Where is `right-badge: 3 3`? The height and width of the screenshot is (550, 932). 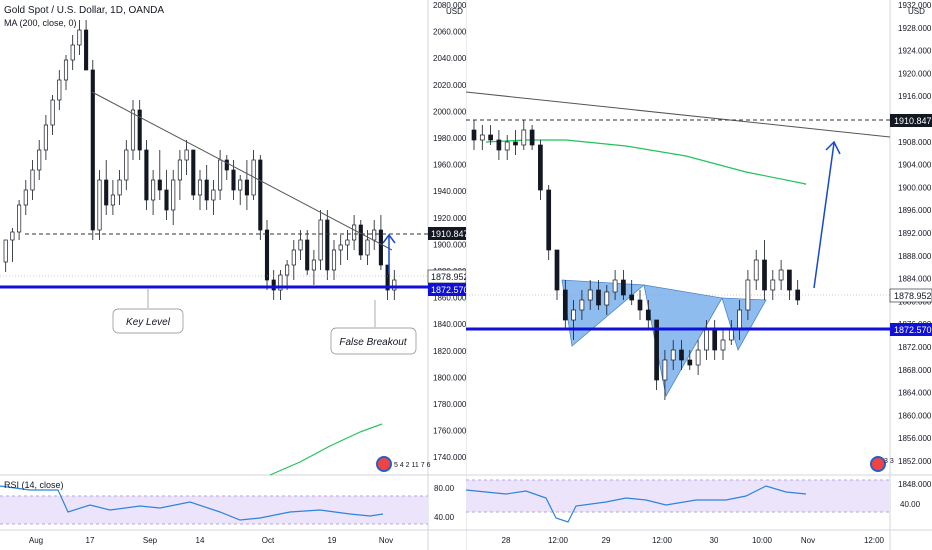 right-badge: 3 3 is located at coordinates (889, 461).